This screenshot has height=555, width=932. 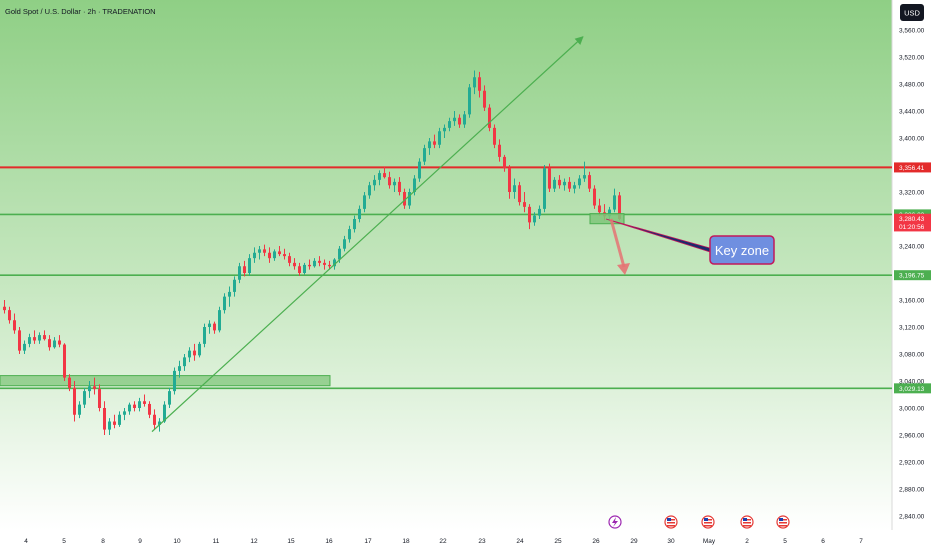 I want to click on x-tick-label: 23, so click(x=482, y=541).